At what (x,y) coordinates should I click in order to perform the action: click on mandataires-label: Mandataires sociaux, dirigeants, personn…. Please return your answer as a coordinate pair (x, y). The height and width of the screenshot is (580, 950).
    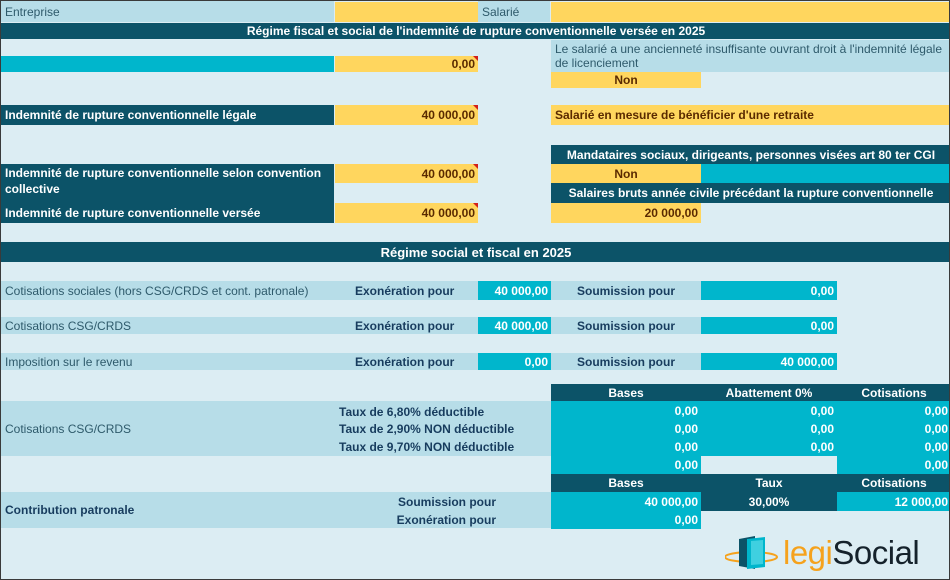
    Looking at the image, I should click on (750, 154).